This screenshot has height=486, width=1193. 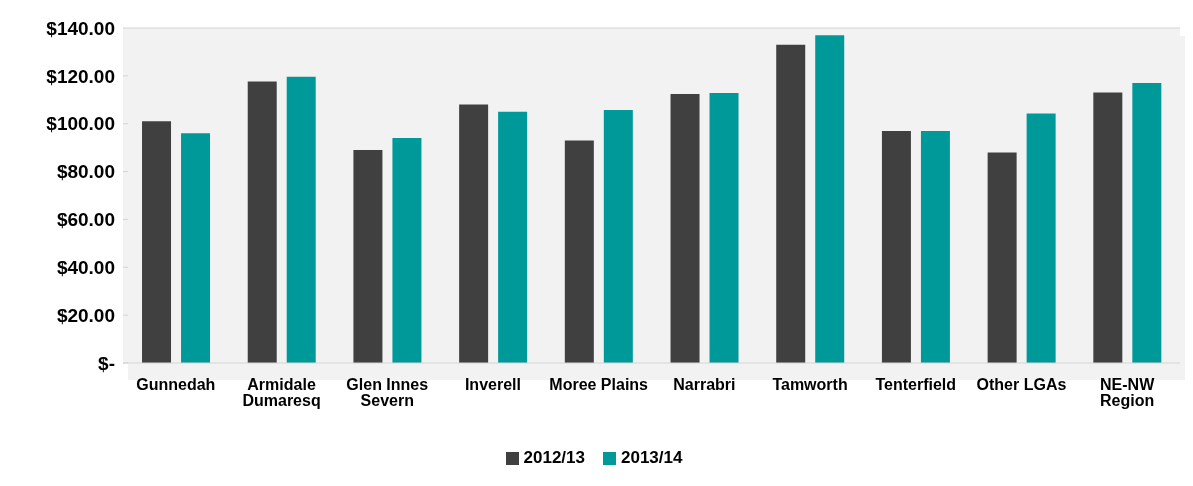 I want to click on x-tick-label: Other LGAs, so click(x=1021, y=385).